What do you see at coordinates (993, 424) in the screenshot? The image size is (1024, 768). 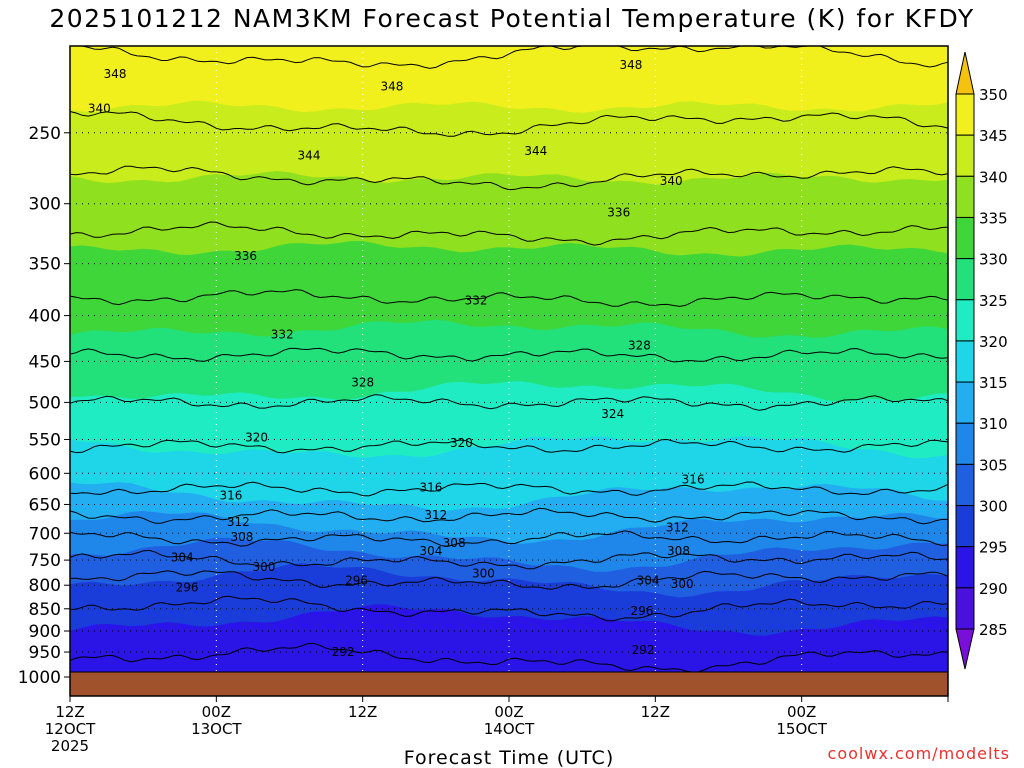 I see `colorbar-label: 310` at bounding box center [993, 424].